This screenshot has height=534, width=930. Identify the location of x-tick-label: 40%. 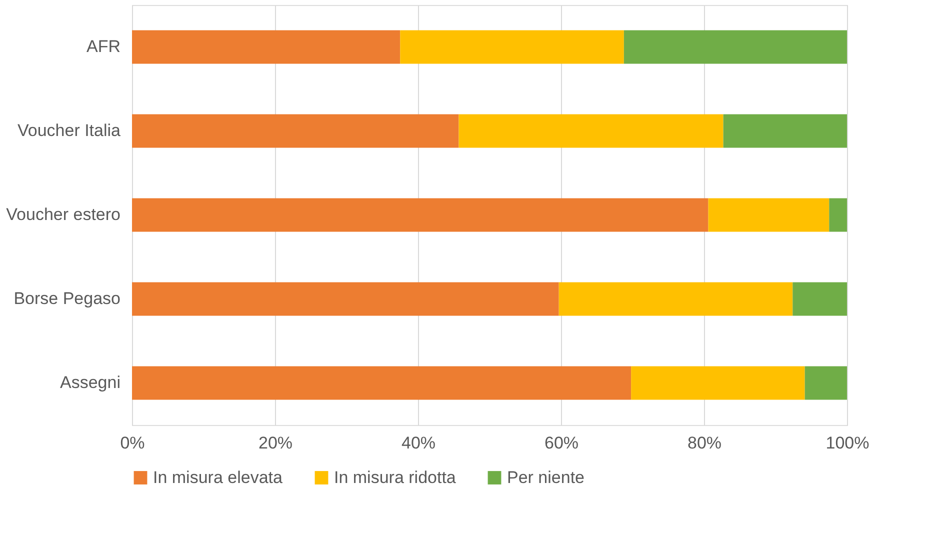
(418, 443).